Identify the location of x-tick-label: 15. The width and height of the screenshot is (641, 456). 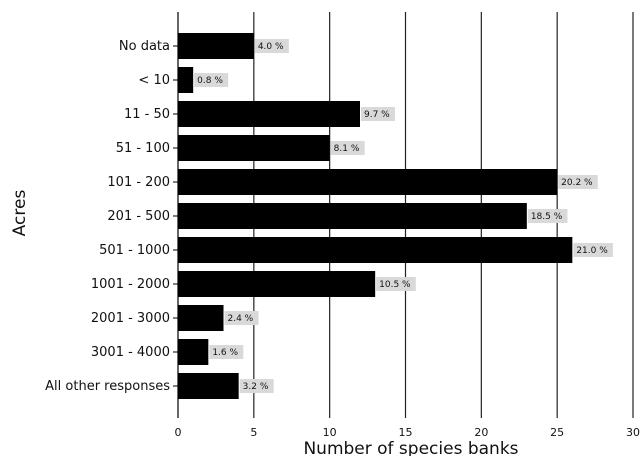
(406, 432).